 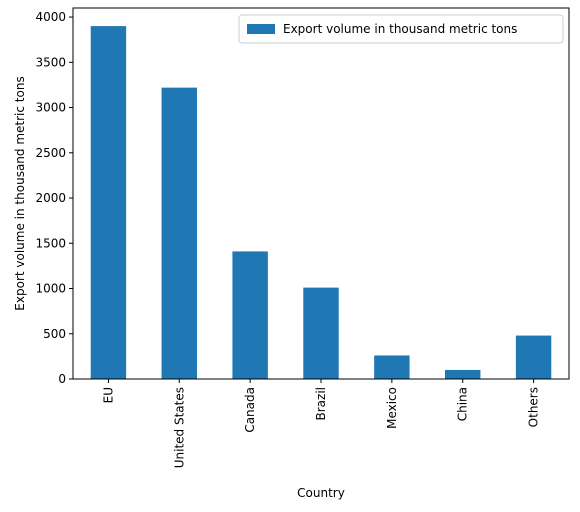 What do you see at coordinates (250, 315) in the screenshot?
I see `bar-canada` at bounding box center [250, 315].